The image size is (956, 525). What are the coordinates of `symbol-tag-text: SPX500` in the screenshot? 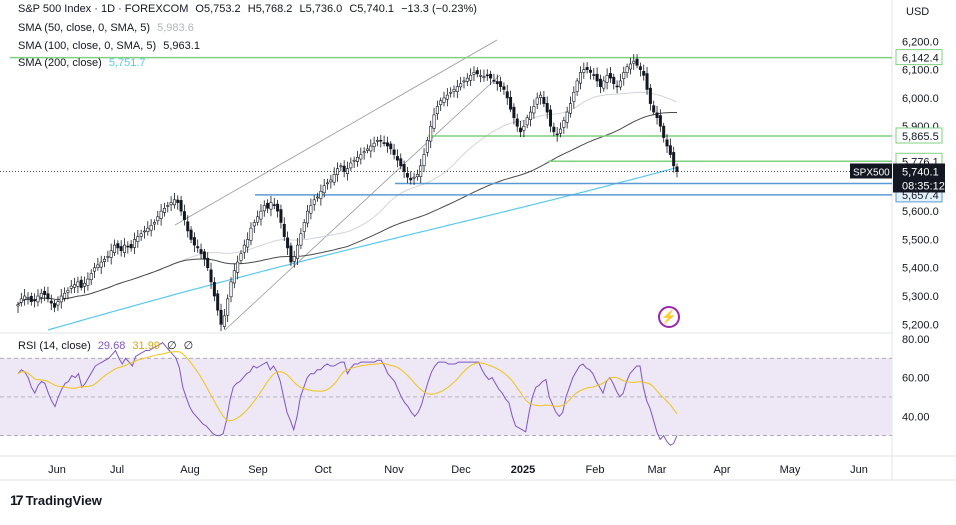 It's located at (871, 172).